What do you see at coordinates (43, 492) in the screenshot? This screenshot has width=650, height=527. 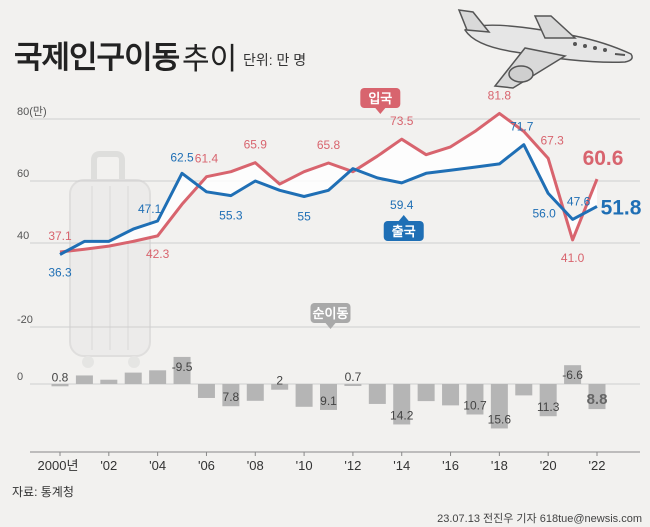 I see `source-note: 자료: 통계청` at bounding box center [43, 492].